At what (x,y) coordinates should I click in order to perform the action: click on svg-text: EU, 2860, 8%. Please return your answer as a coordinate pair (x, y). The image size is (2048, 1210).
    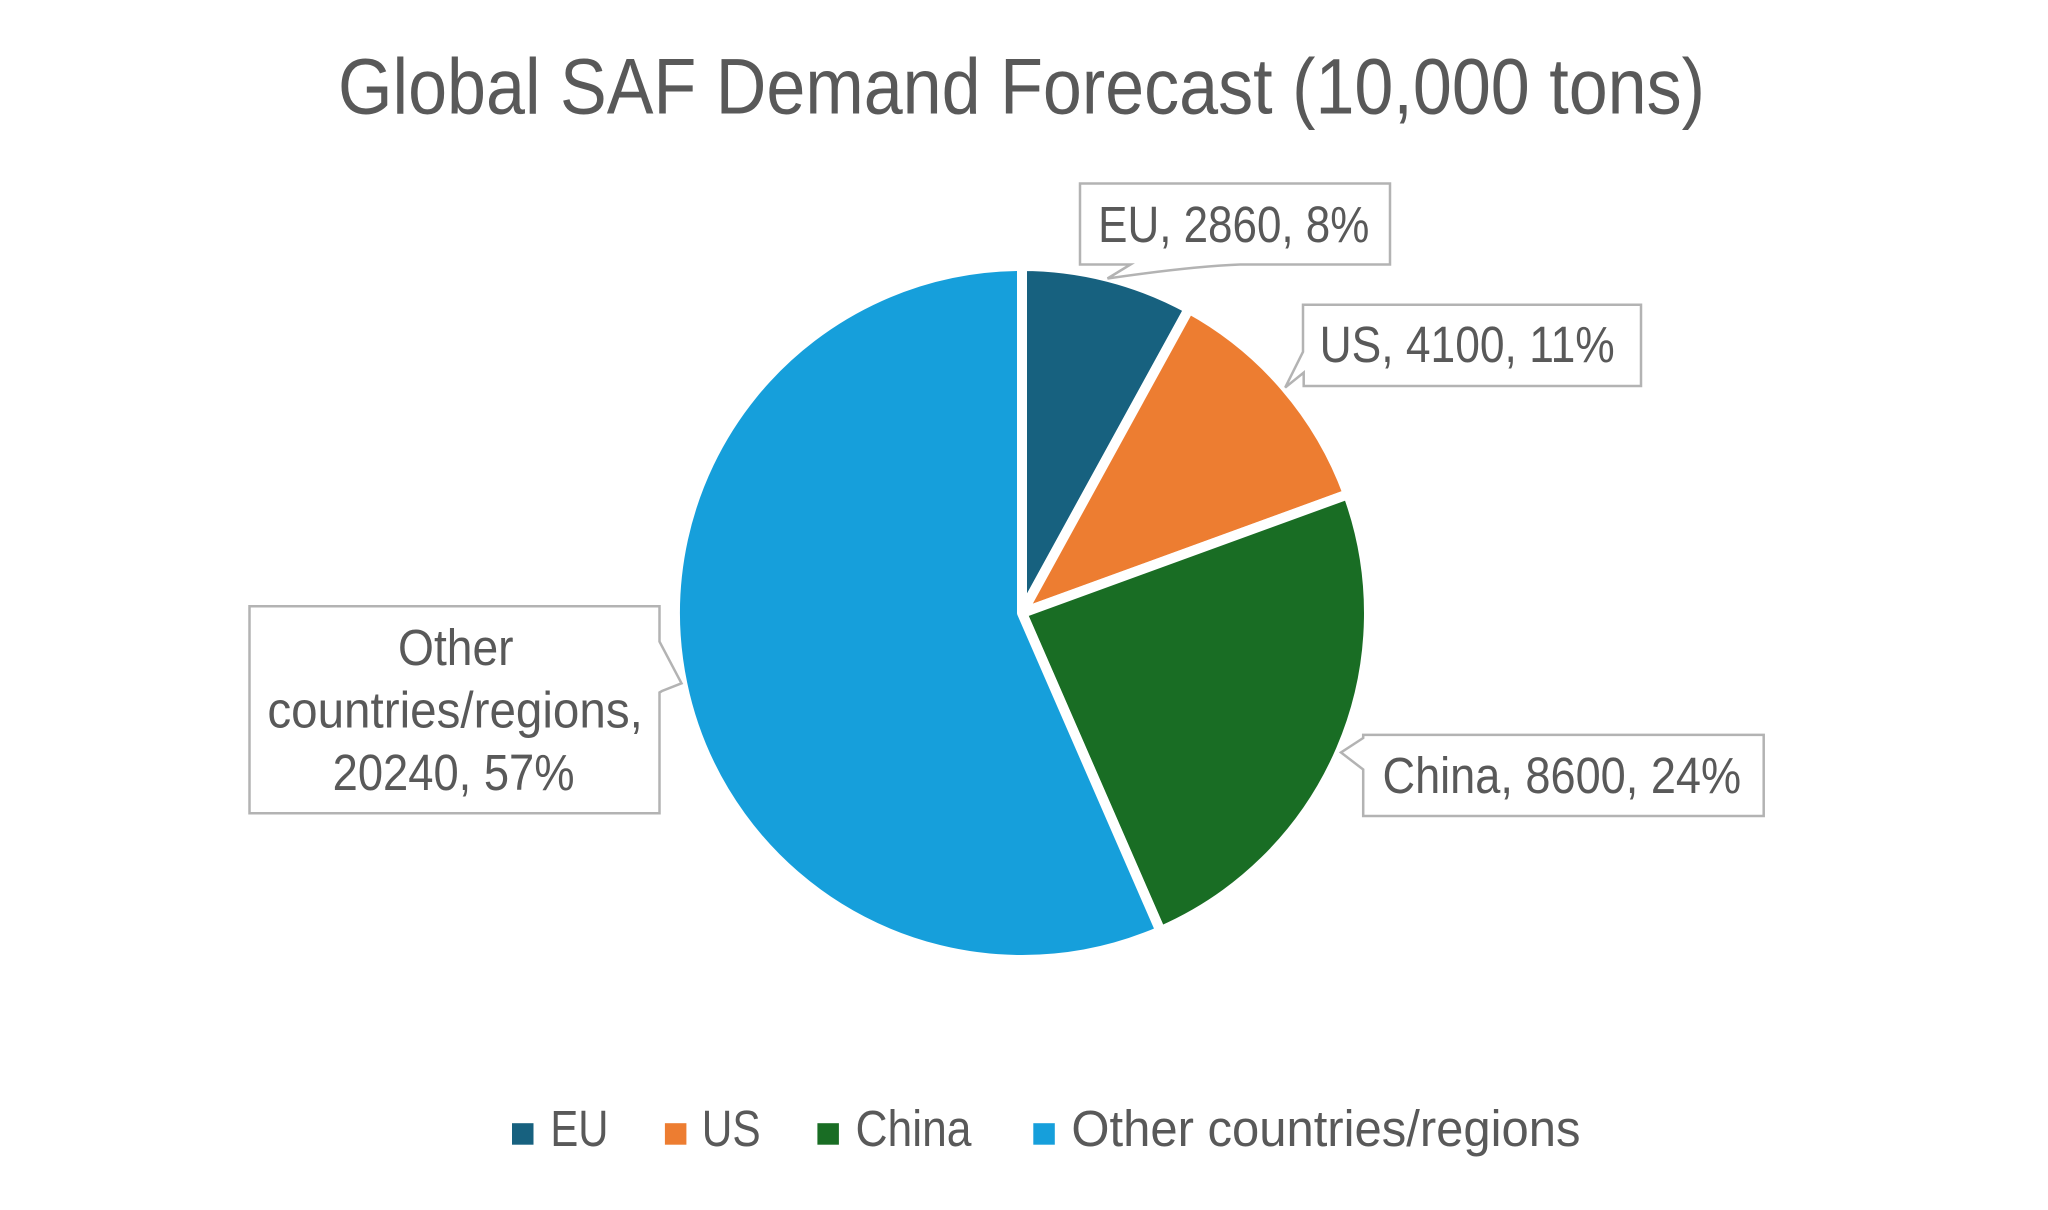
    Looking at the image, I should click on (1233, 224).